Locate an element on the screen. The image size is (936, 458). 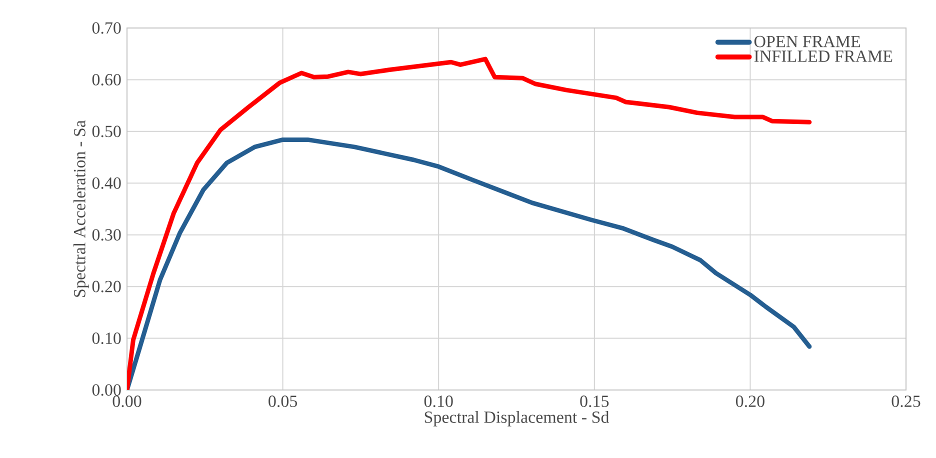
legend-label: OPEN FRAME is located at coordinates (807, 42).